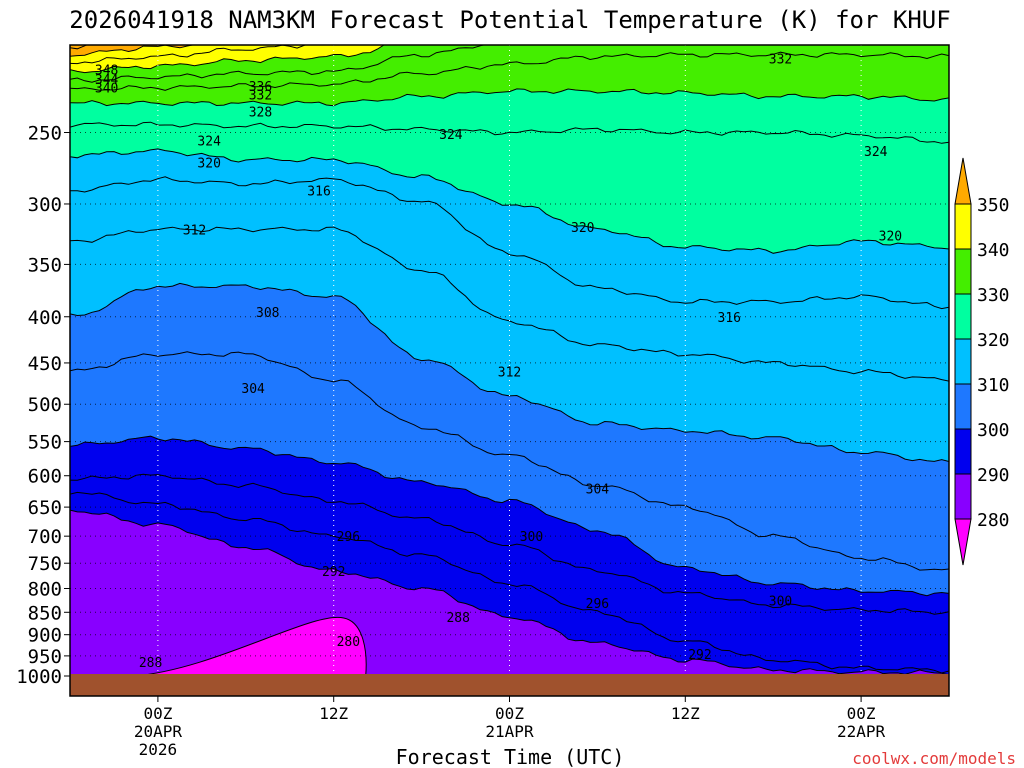 Image resolution: width=1024 pixels, height=768 pixels. What do you see at coordinates (993, 385) in the screenshot?
I see `colorbar-tick-310: 310` at bounding box center [993, 385].